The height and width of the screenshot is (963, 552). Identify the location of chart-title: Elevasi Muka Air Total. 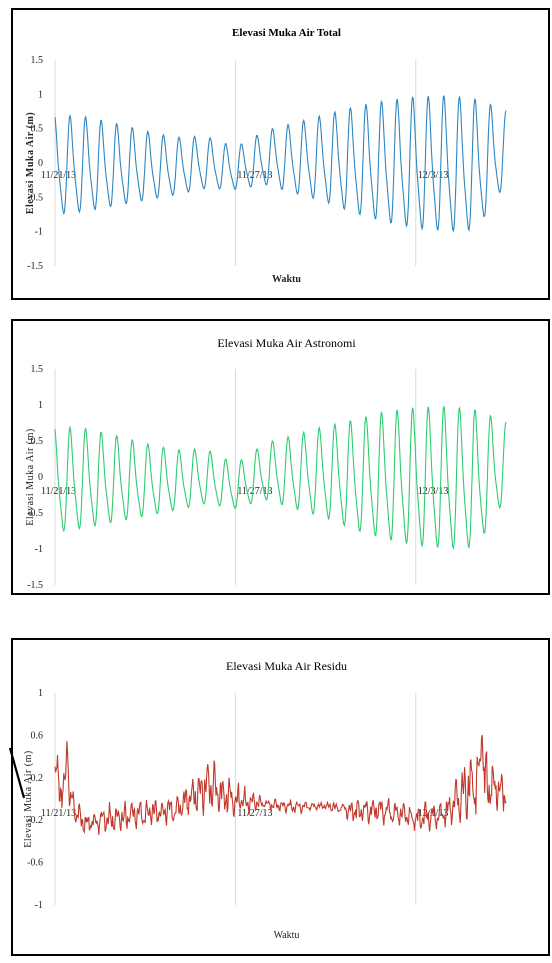
(286, 33).